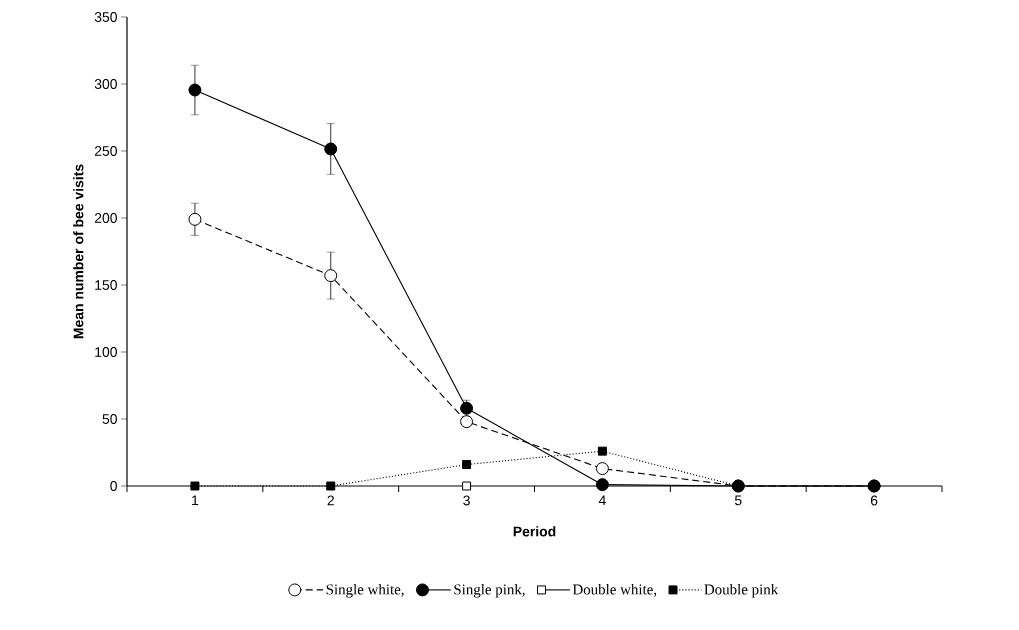 Image resolution: width=1019 pixels, height=630 pixels. What do you see at coordinates (105, 218) in the screenshot?
I see `y-tick-label: 200` at bounding box center [105, 218].